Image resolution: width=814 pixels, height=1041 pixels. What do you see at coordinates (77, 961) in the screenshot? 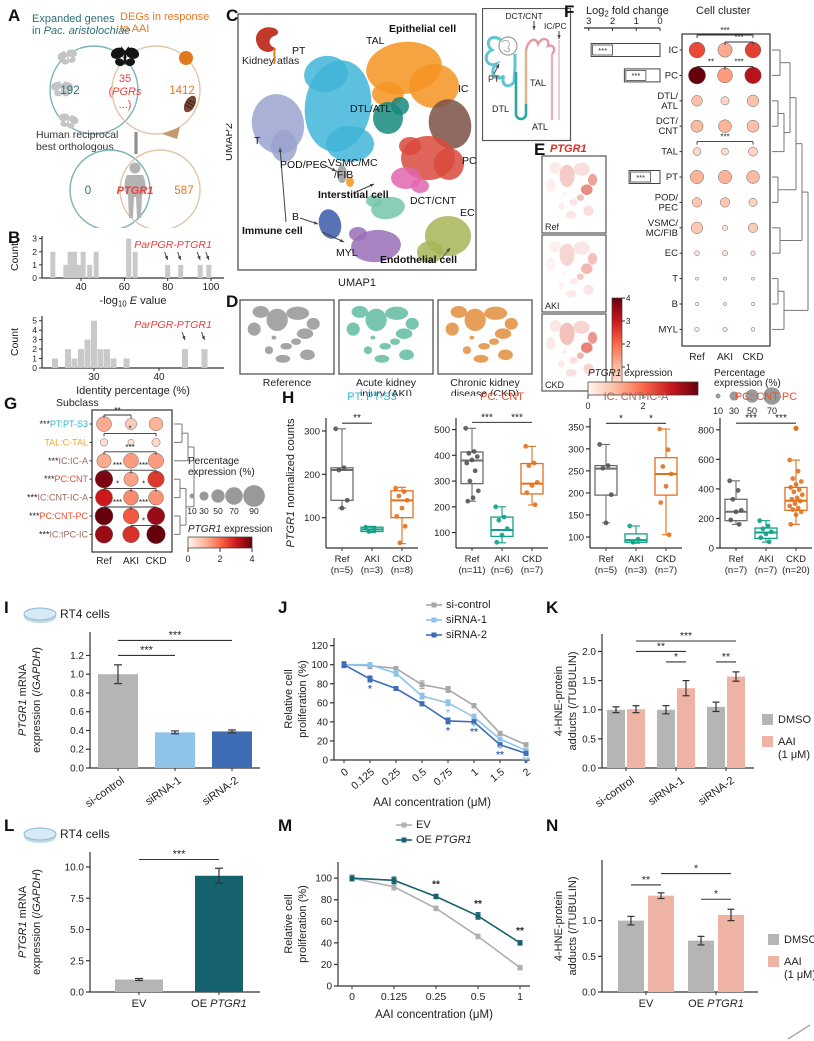
I see `text-seg: 2.5` at bounding box center [77, 961].